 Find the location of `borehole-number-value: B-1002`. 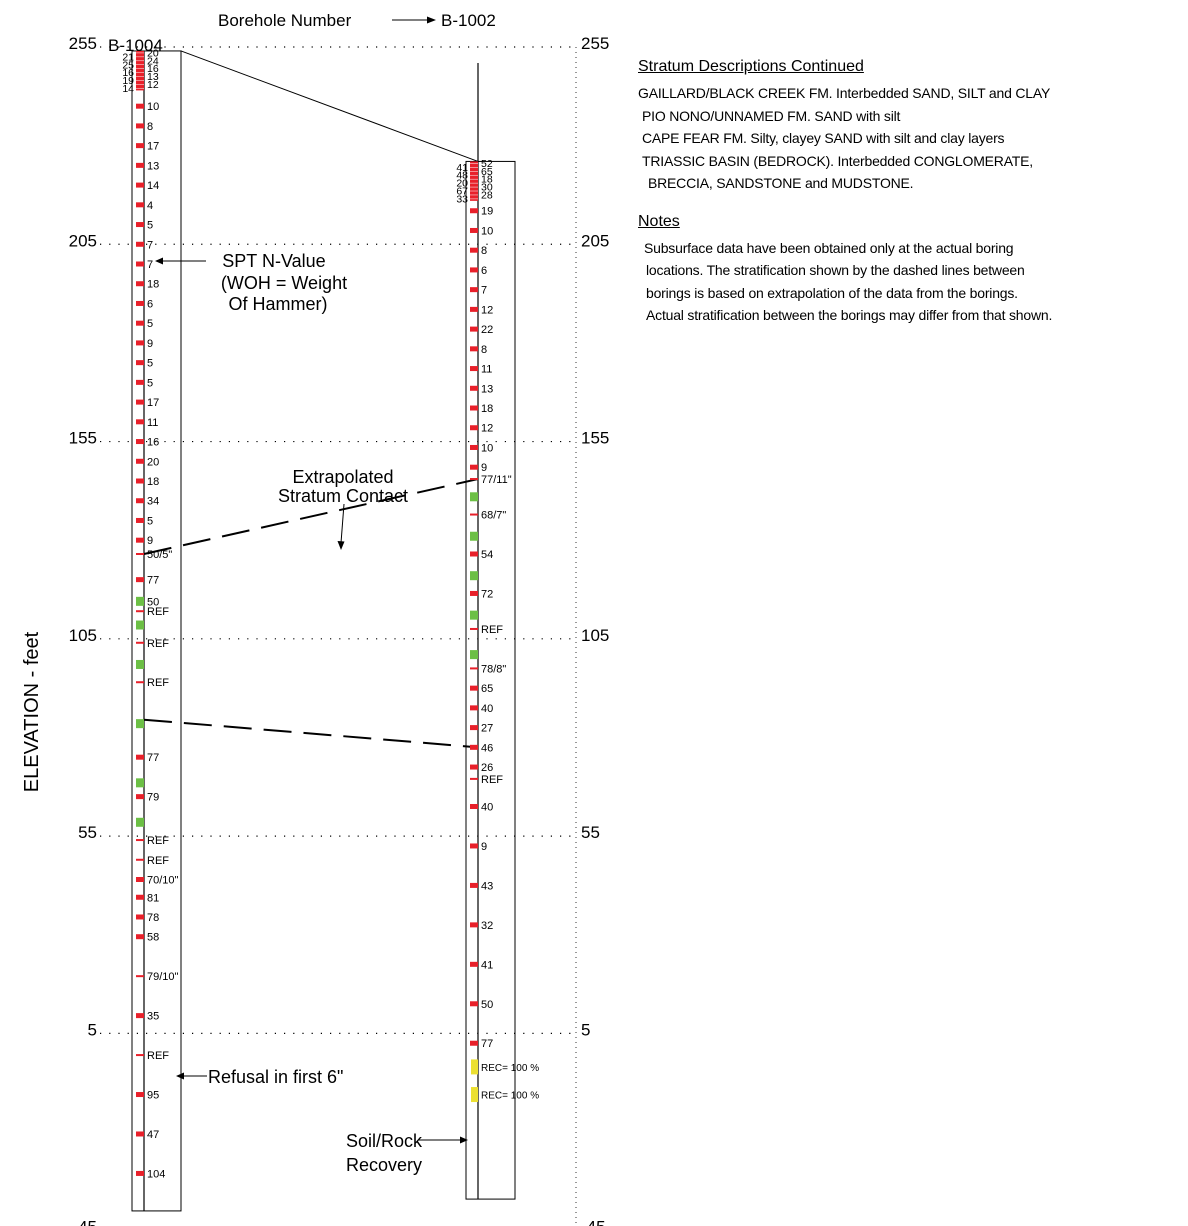

borehole-number-value: B-1002 is located at coordinates (468, 20).